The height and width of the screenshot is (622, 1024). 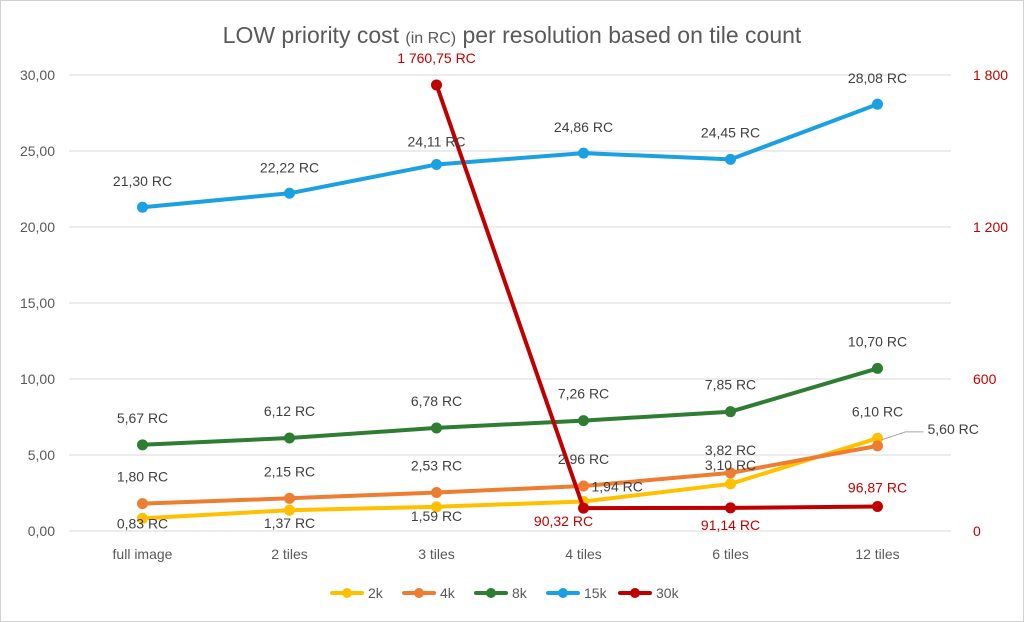 I want to click on y-axis-left: 0,00 5,00 10,00 15,00 20,00 25,00 30,00, so click(x=37, y=303).